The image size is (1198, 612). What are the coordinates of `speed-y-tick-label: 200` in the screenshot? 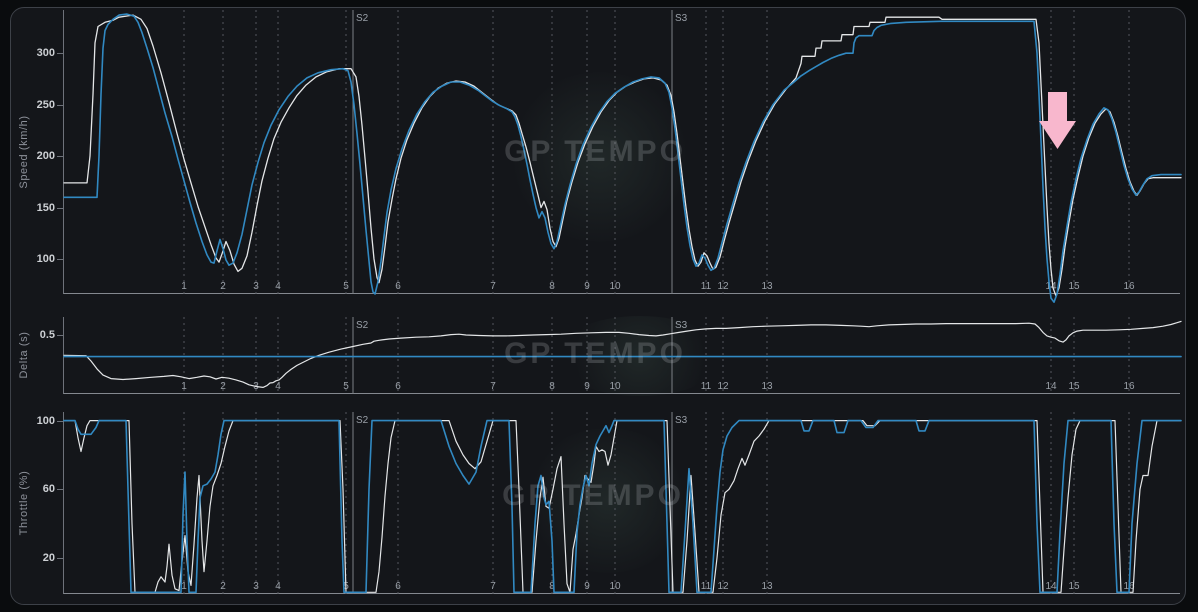 It's located at (45, 156).